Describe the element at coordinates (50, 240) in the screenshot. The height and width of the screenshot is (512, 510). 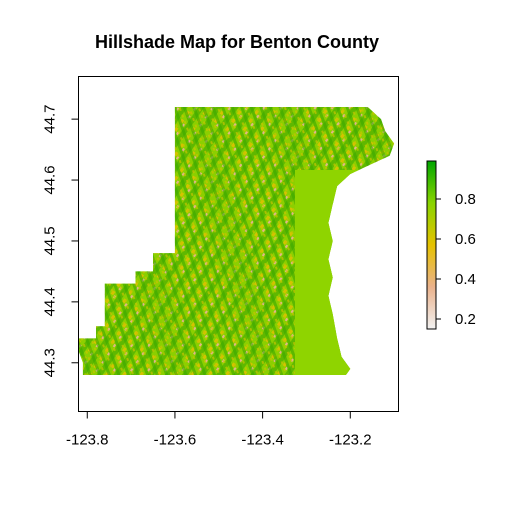
I see `y-tick-label: 44.5` at that location.